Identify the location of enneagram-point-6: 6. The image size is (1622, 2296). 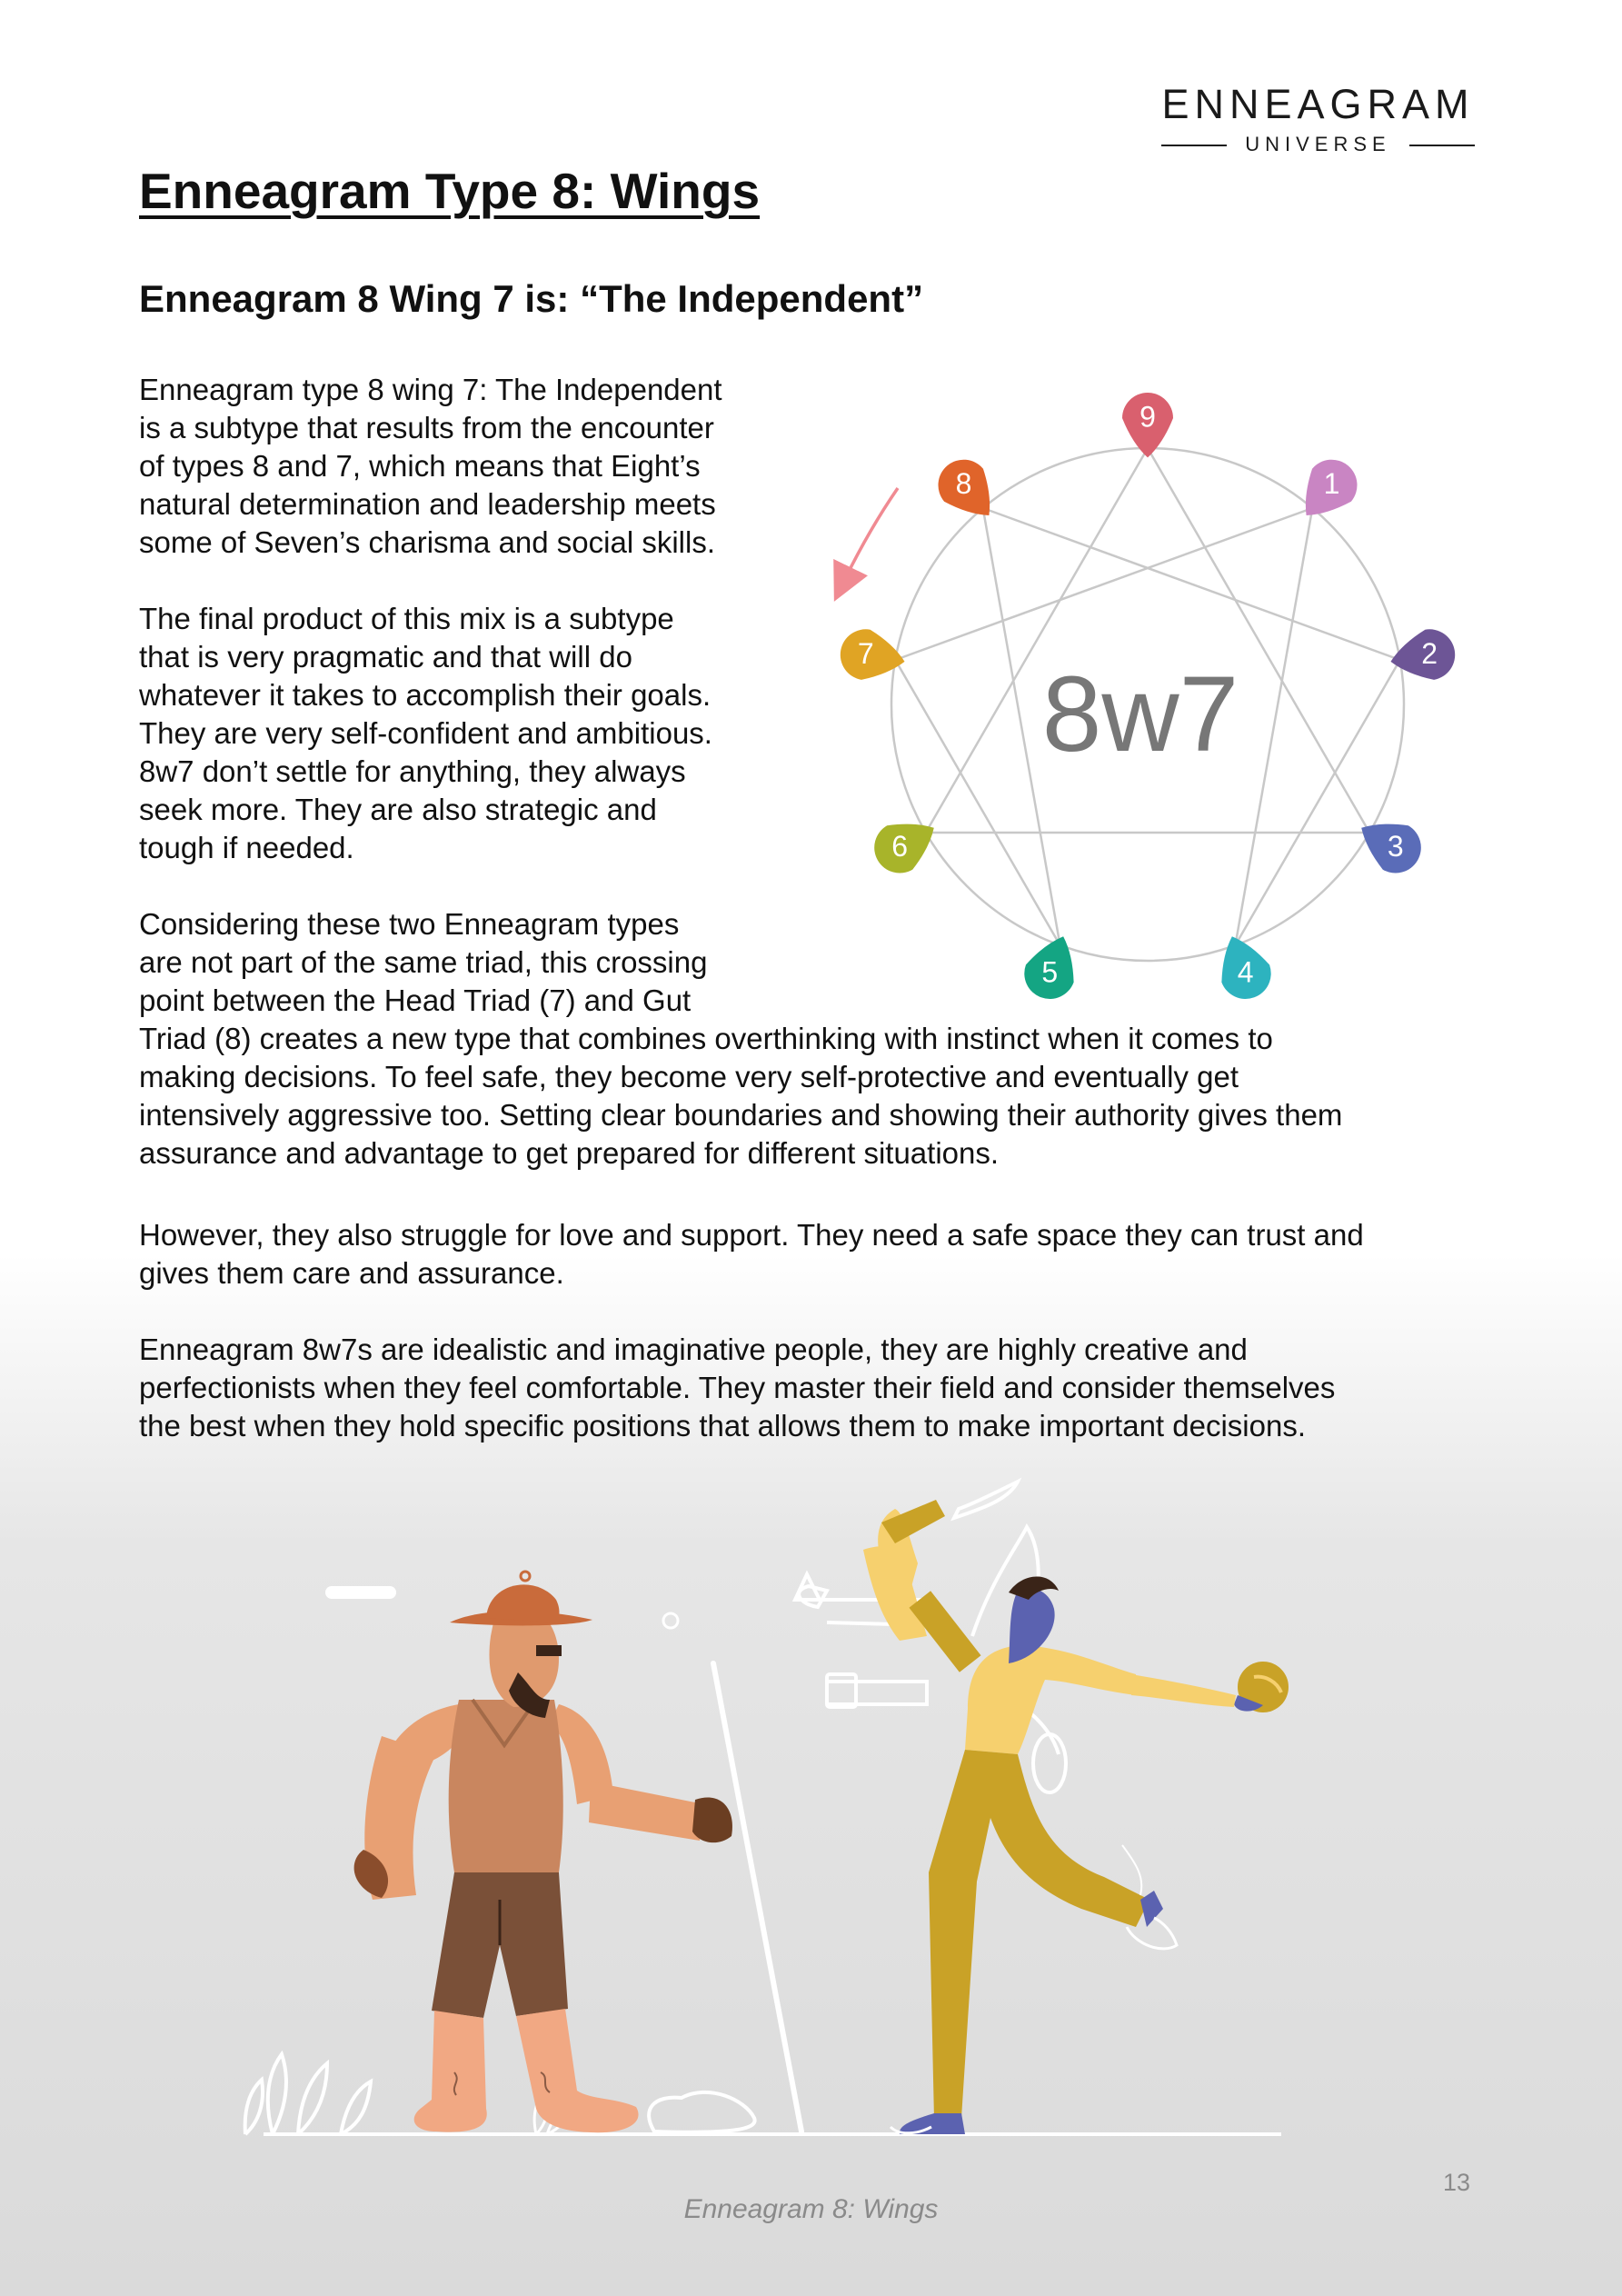
(904, 848).